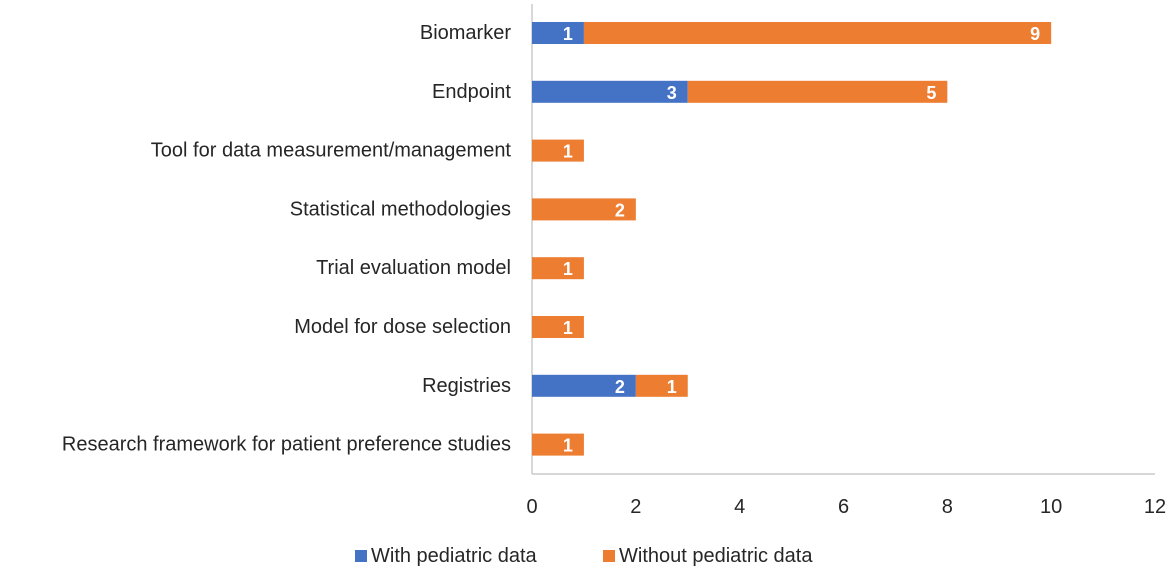  Describe the element at coordinates (466, 386) in the screenshot. I see `category-label: Registries` at that location.